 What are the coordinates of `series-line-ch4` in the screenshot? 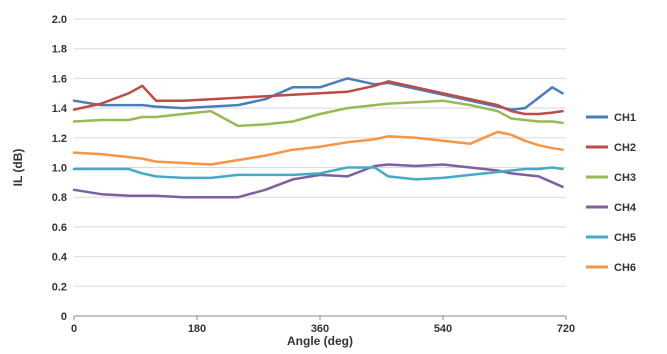 It's located at (318, 181).